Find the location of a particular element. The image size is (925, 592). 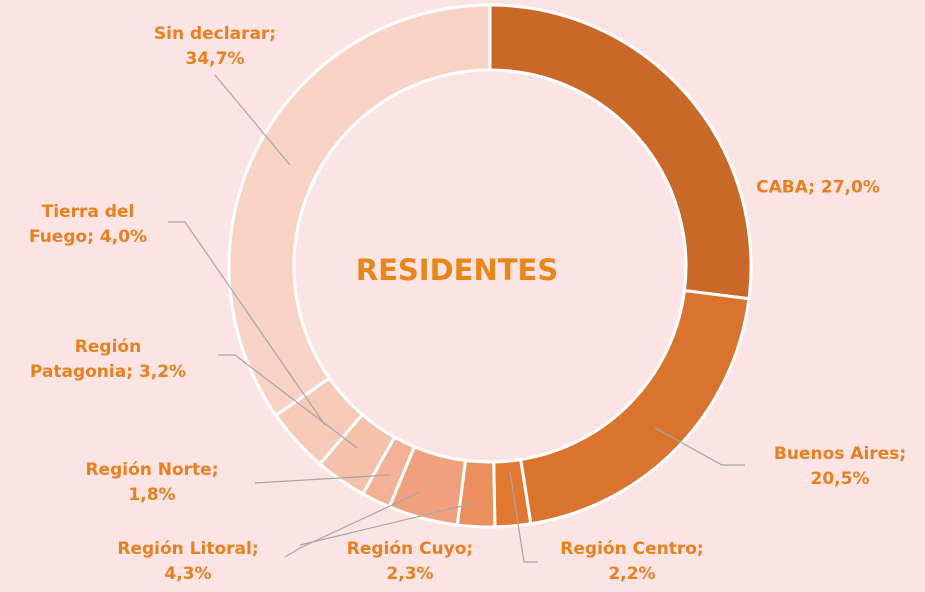

category-name: Buenos Aires is located at coordinates (836, 454).